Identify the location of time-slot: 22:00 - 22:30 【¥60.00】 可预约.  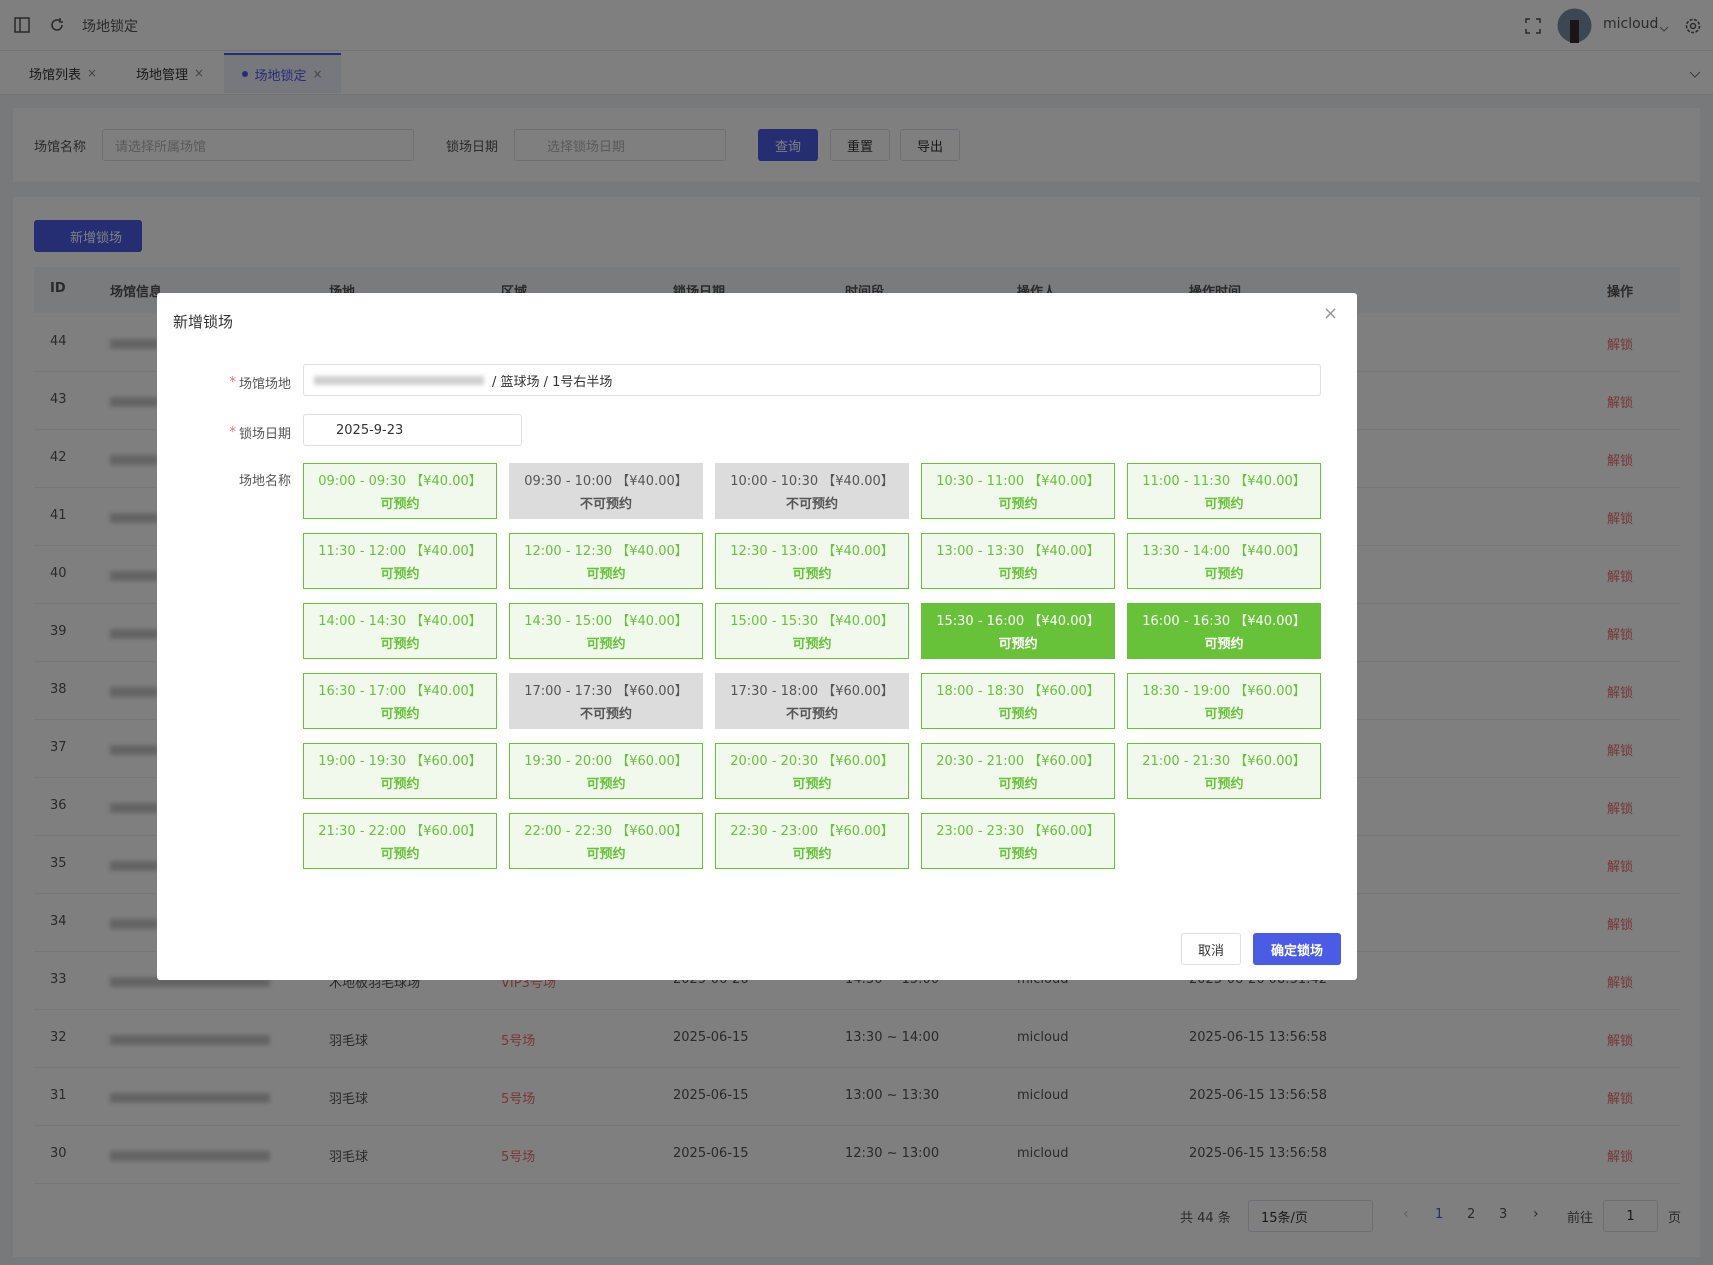
(606, 841).